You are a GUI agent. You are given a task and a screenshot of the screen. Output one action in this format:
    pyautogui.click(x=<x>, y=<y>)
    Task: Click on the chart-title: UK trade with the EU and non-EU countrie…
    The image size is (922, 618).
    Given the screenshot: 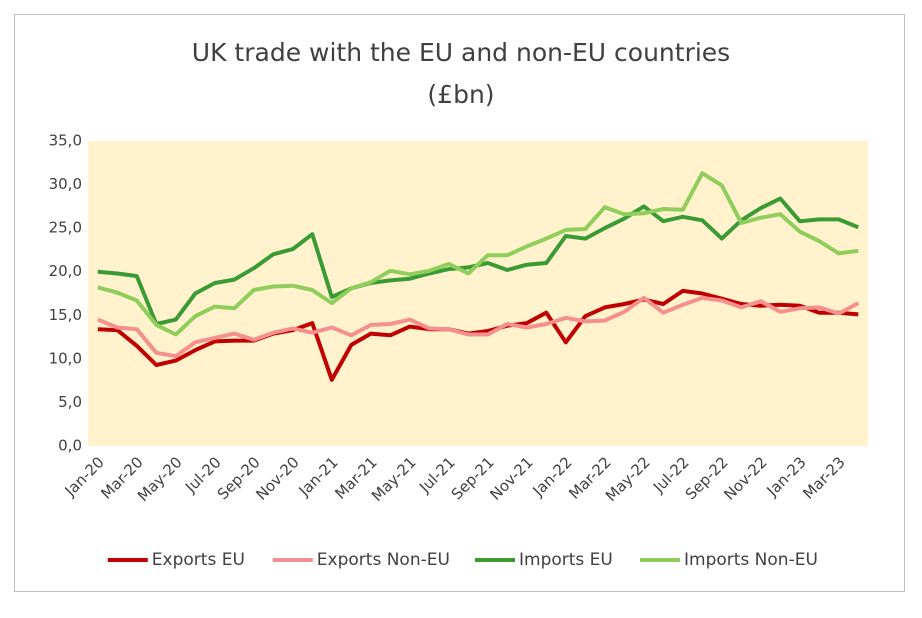 What is the action you would take?
    pyautogui.click(x=461, y=52)
    